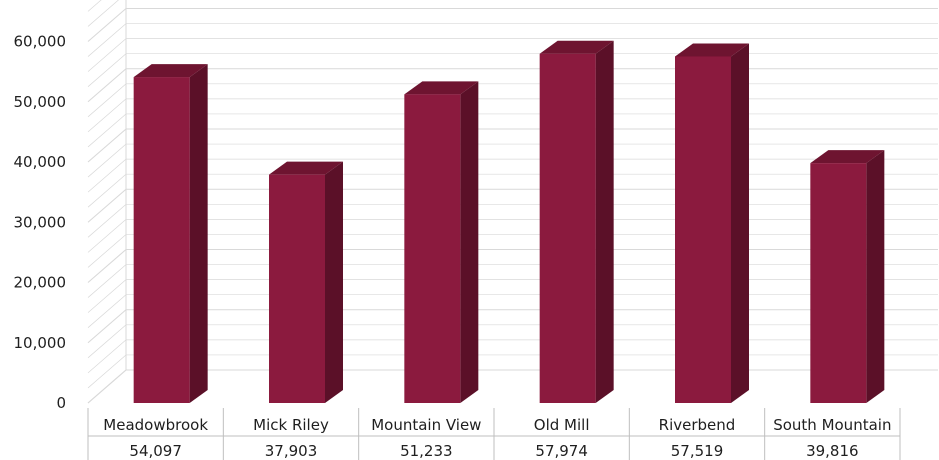  Describe the element at coordinates (40, 283) in the screenshot. I see `y-tick-label: 20,000` at that location.